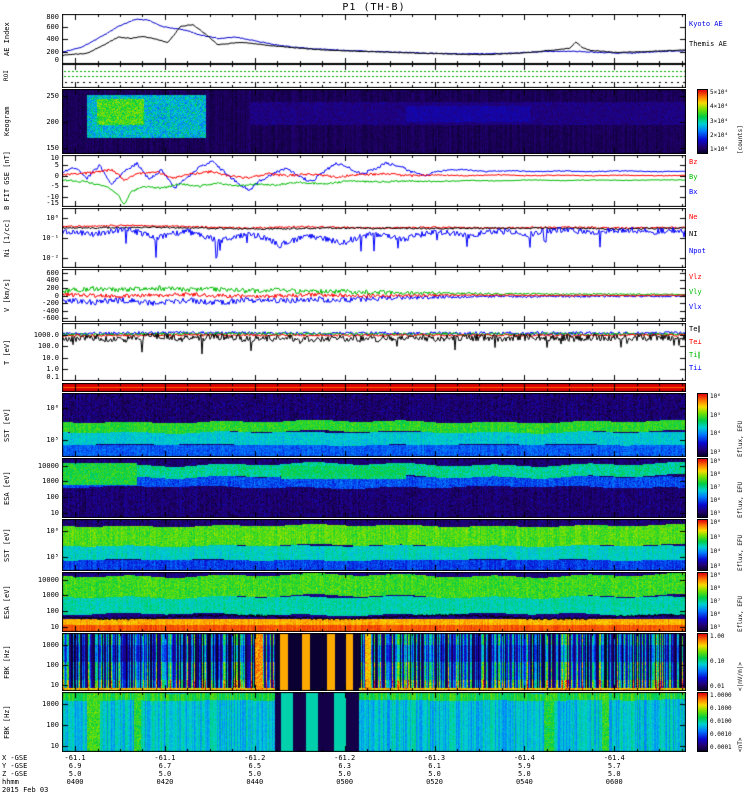 The width and height of the screenshot is (750, 800). I want to click on esa-ions-colorbar-tick: 10⁷, so click(715, 487).